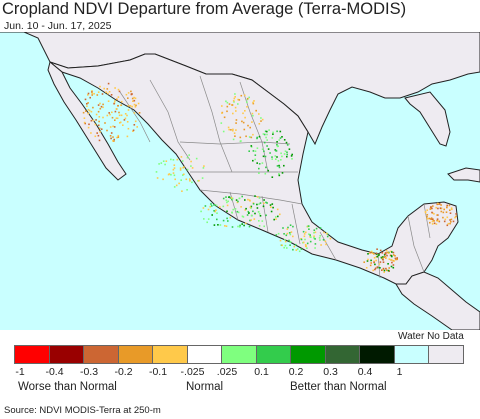 The image size is (480, 419). I want to click on legend-tick-label: 0.3, so click(330, 372).